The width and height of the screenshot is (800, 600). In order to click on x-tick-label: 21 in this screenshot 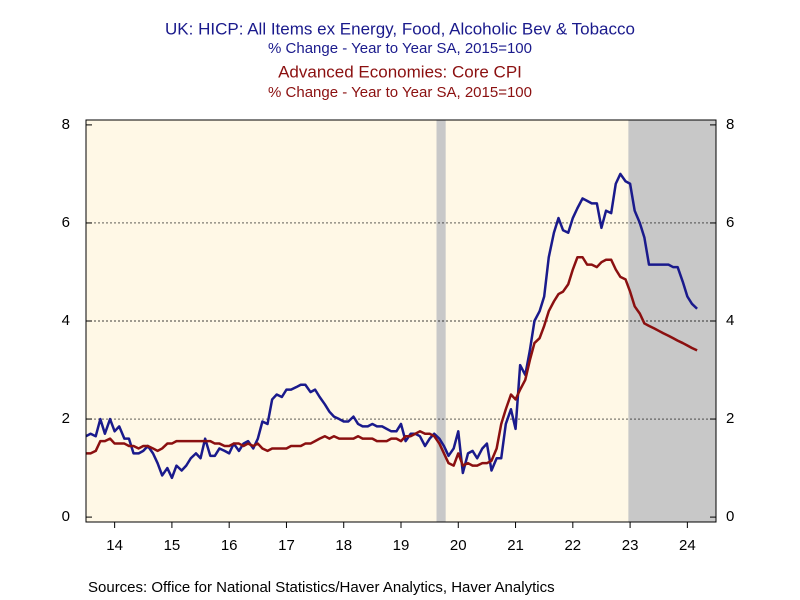, I will do `click(515, 545)`.